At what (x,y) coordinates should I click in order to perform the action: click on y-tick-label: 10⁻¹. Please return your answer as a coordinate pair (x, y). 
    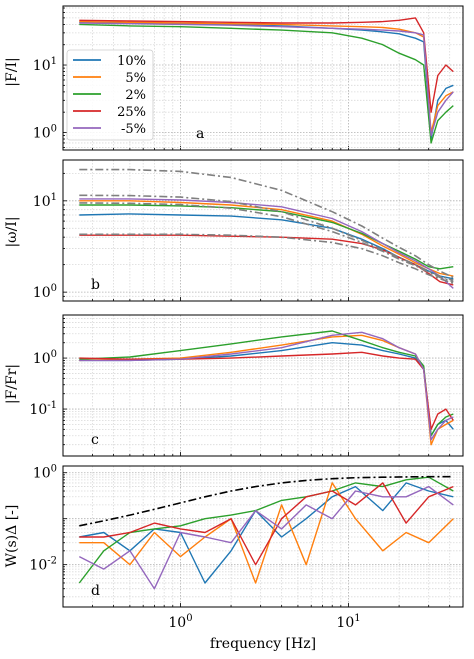
    Looking at the image, I should click on (43, 409).